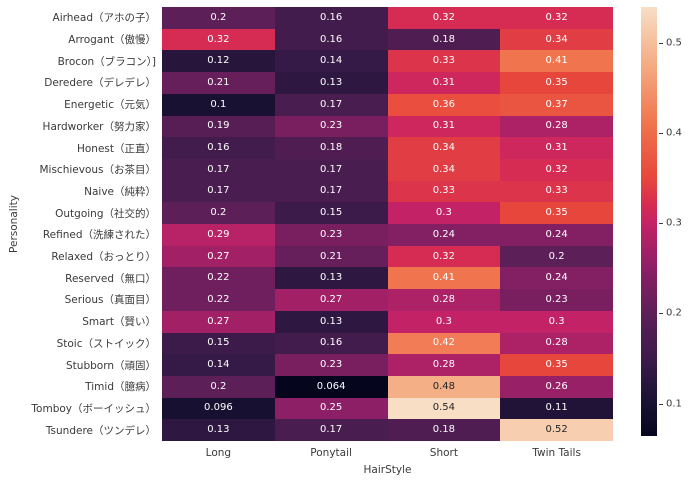  What do you see at coordinates (387, 453) in the screenshot?
I see `x-tick-labels: Long Ponytail Short Twin Tails` at bounding box center [387, 453].